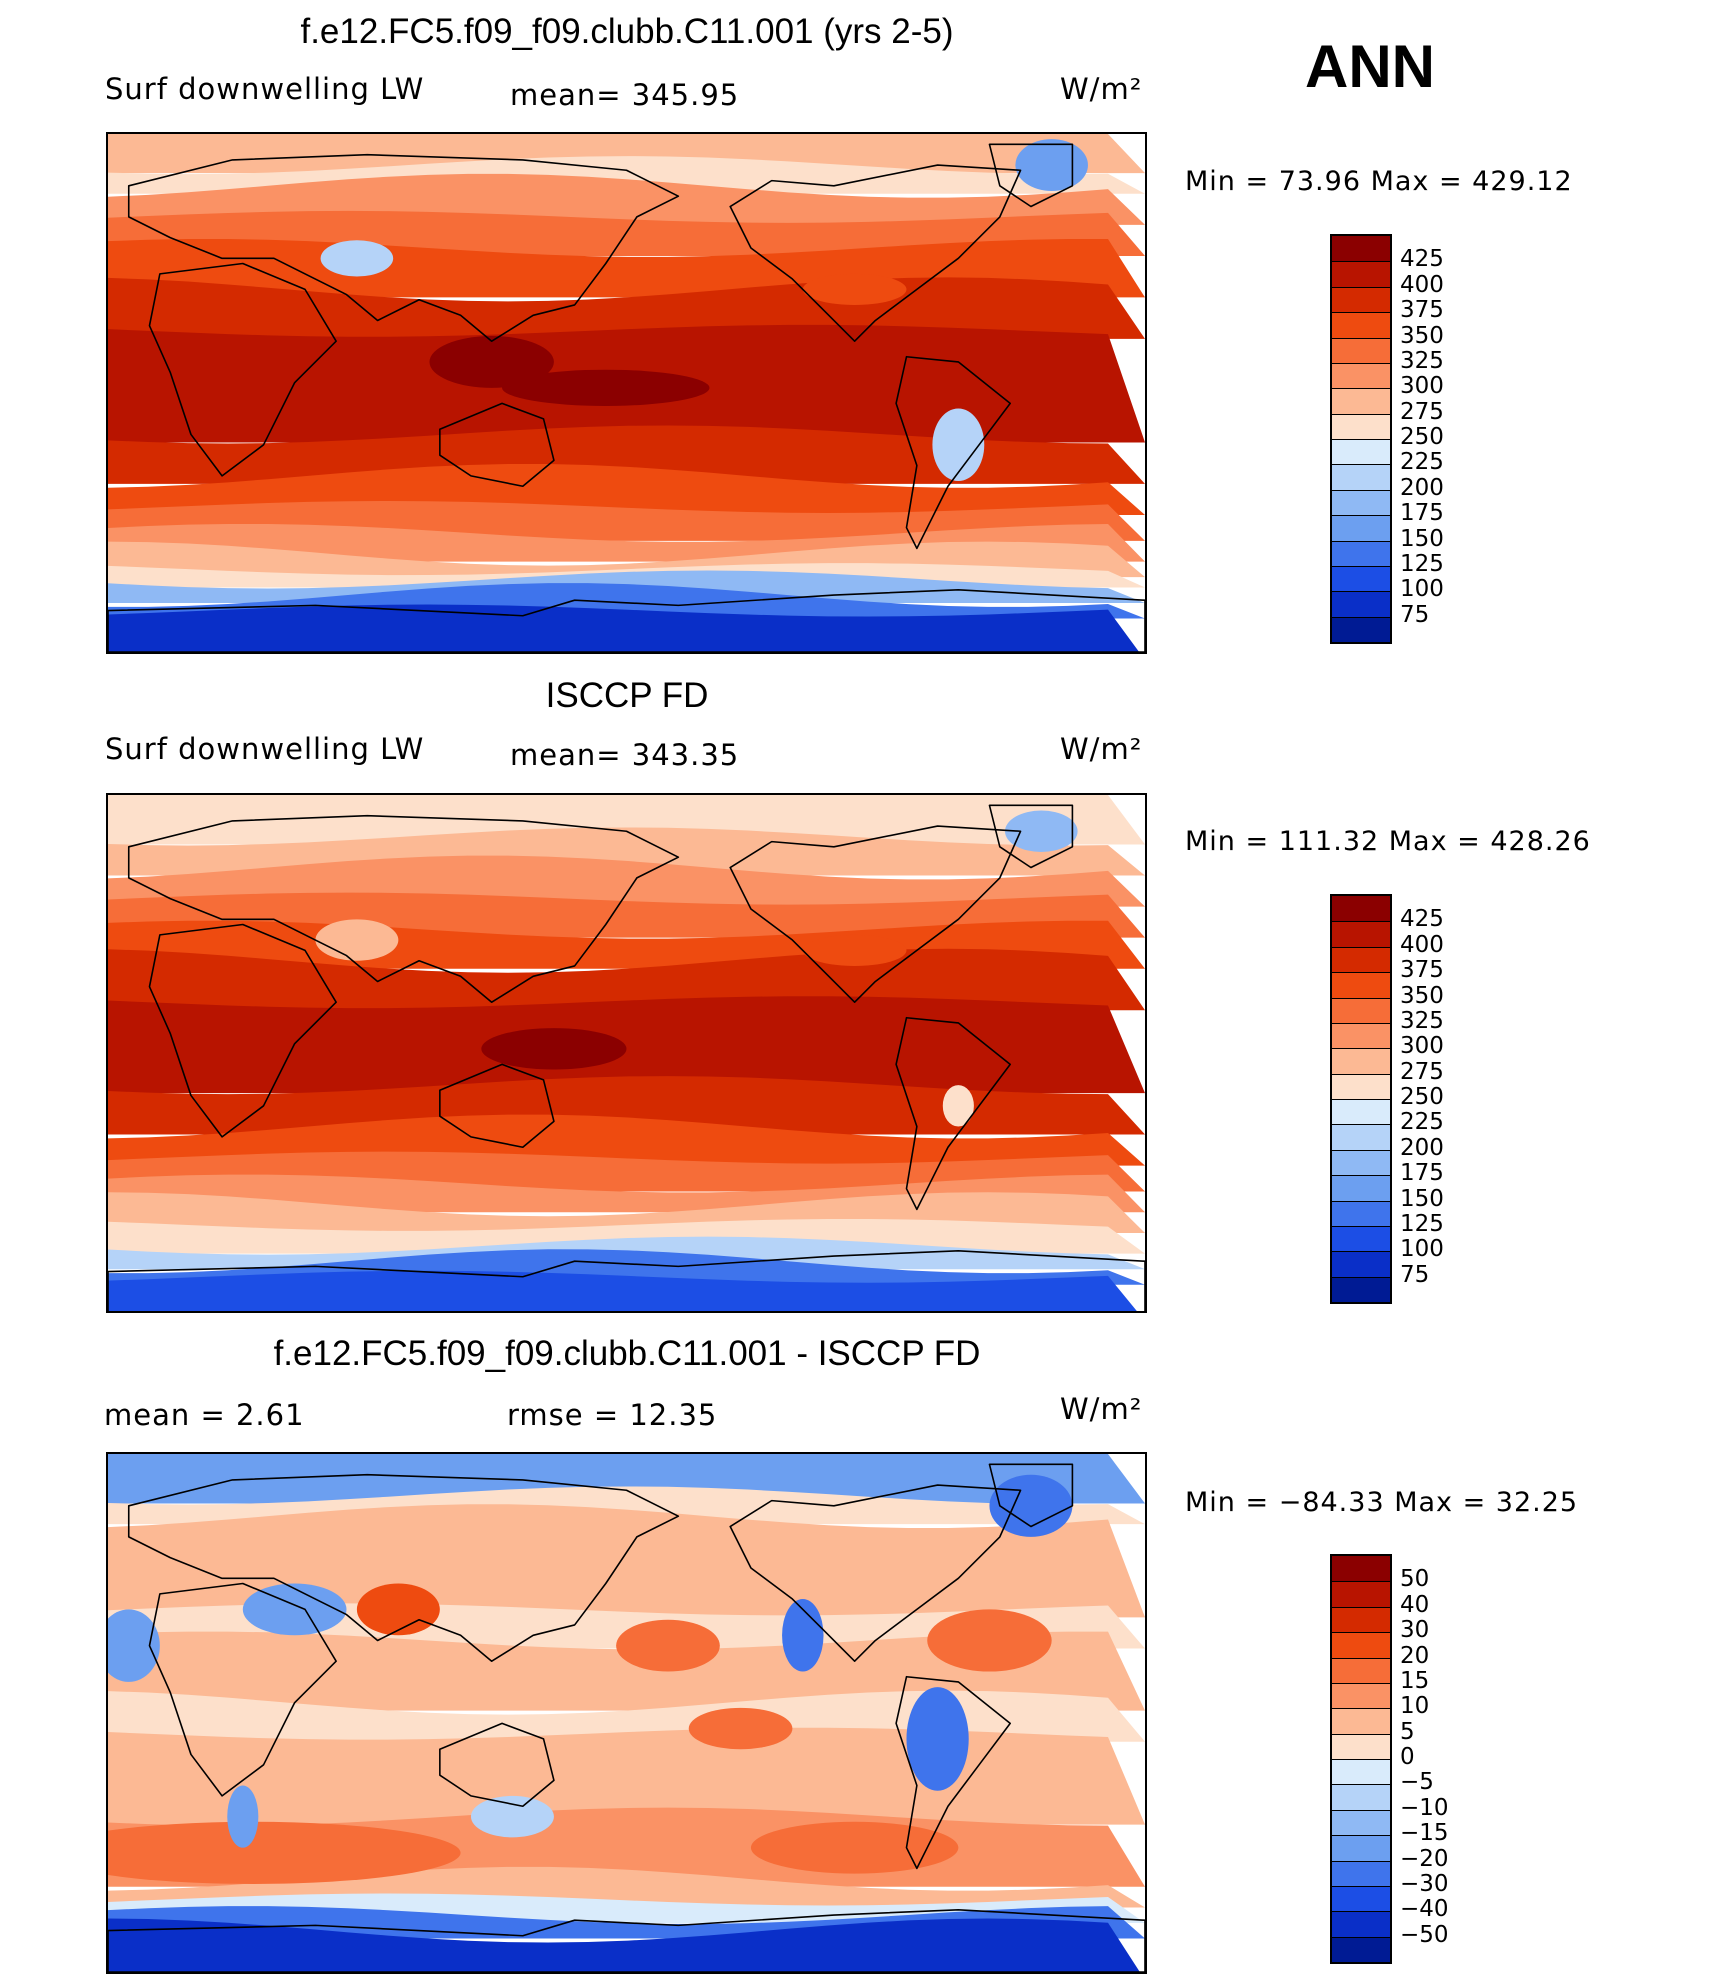 The image size is (1710, 1979). I want to click on panel-3-colorbar, so click(1361, 1759).